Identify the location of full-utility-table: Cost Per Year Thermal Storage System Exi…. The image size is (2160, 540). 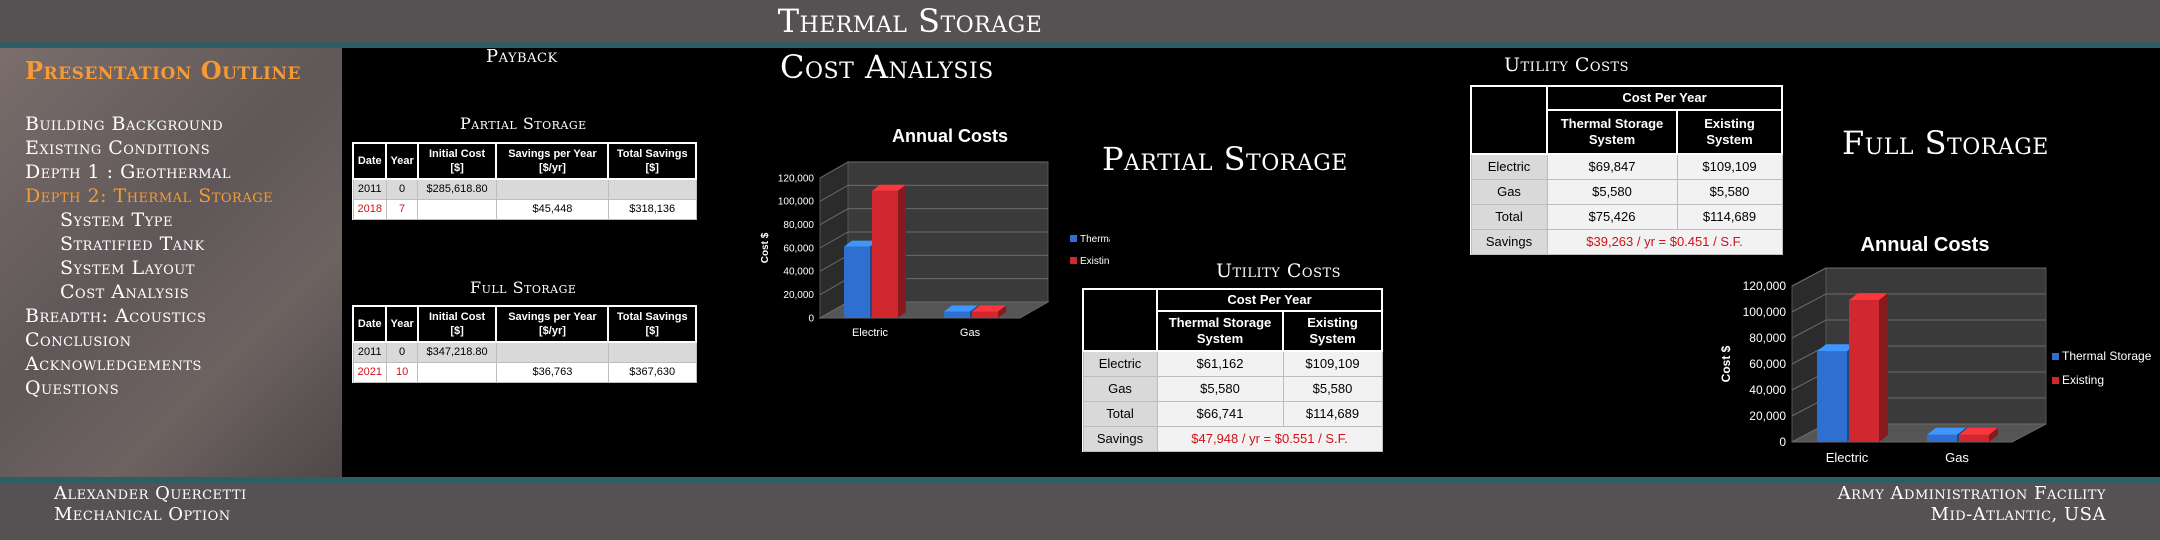
(1626, 170).